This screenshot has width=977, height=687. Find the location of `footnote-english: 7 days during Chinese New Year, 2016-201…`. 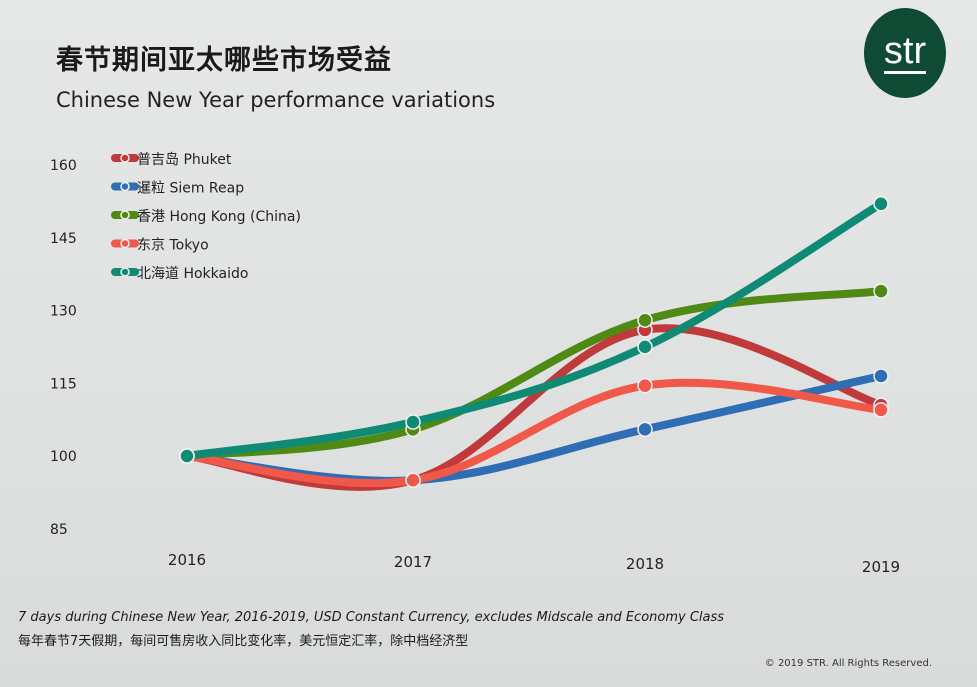

footnote-english: 7 days during Chinese New Year, 2016-201… is located at coordinates (371, 617).